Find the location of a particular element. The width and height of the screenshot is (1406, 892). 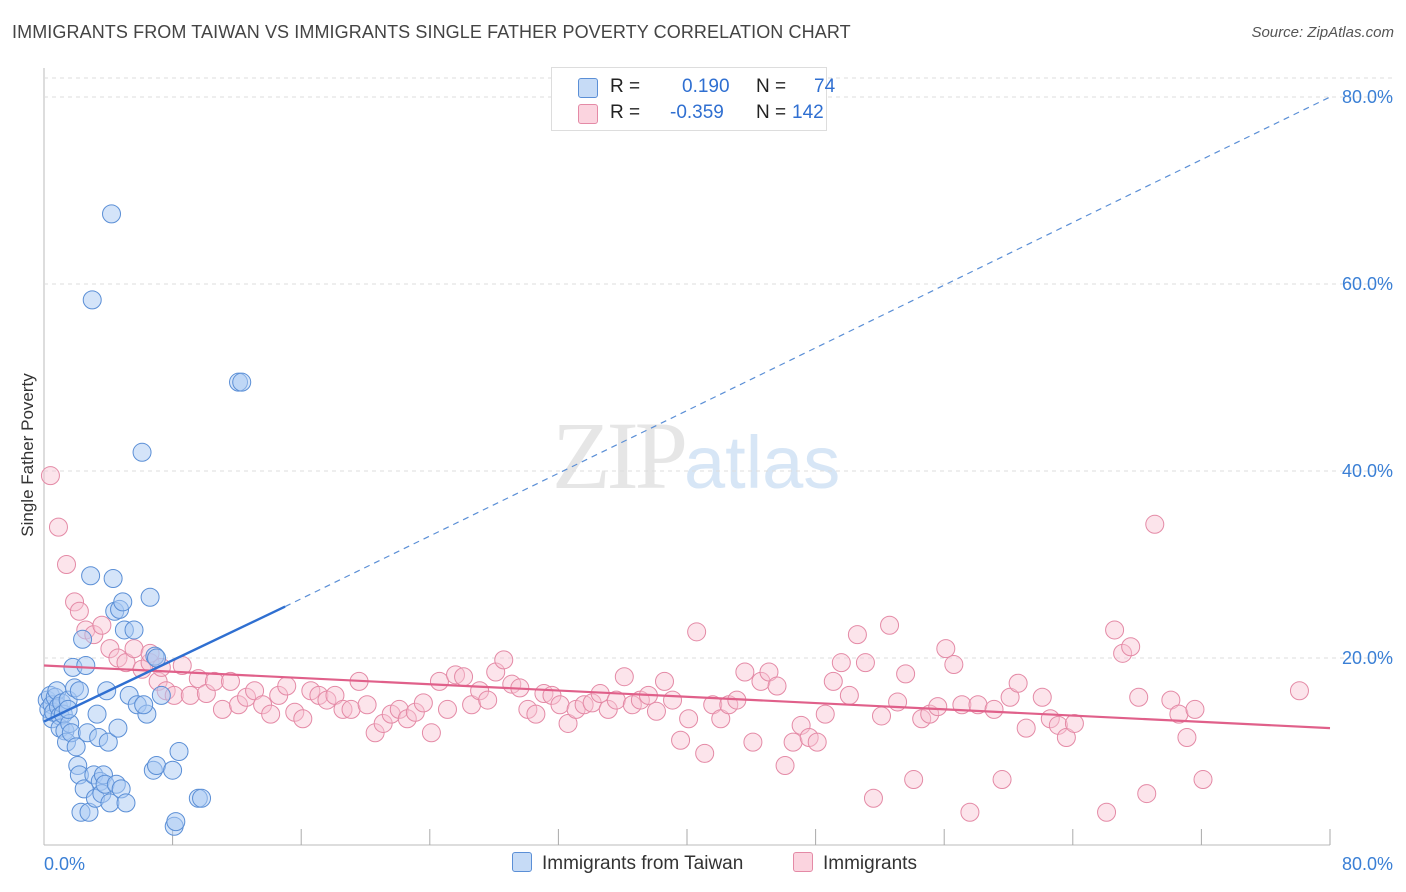

immigrants-trend-line is located at coordinates (687, 697).